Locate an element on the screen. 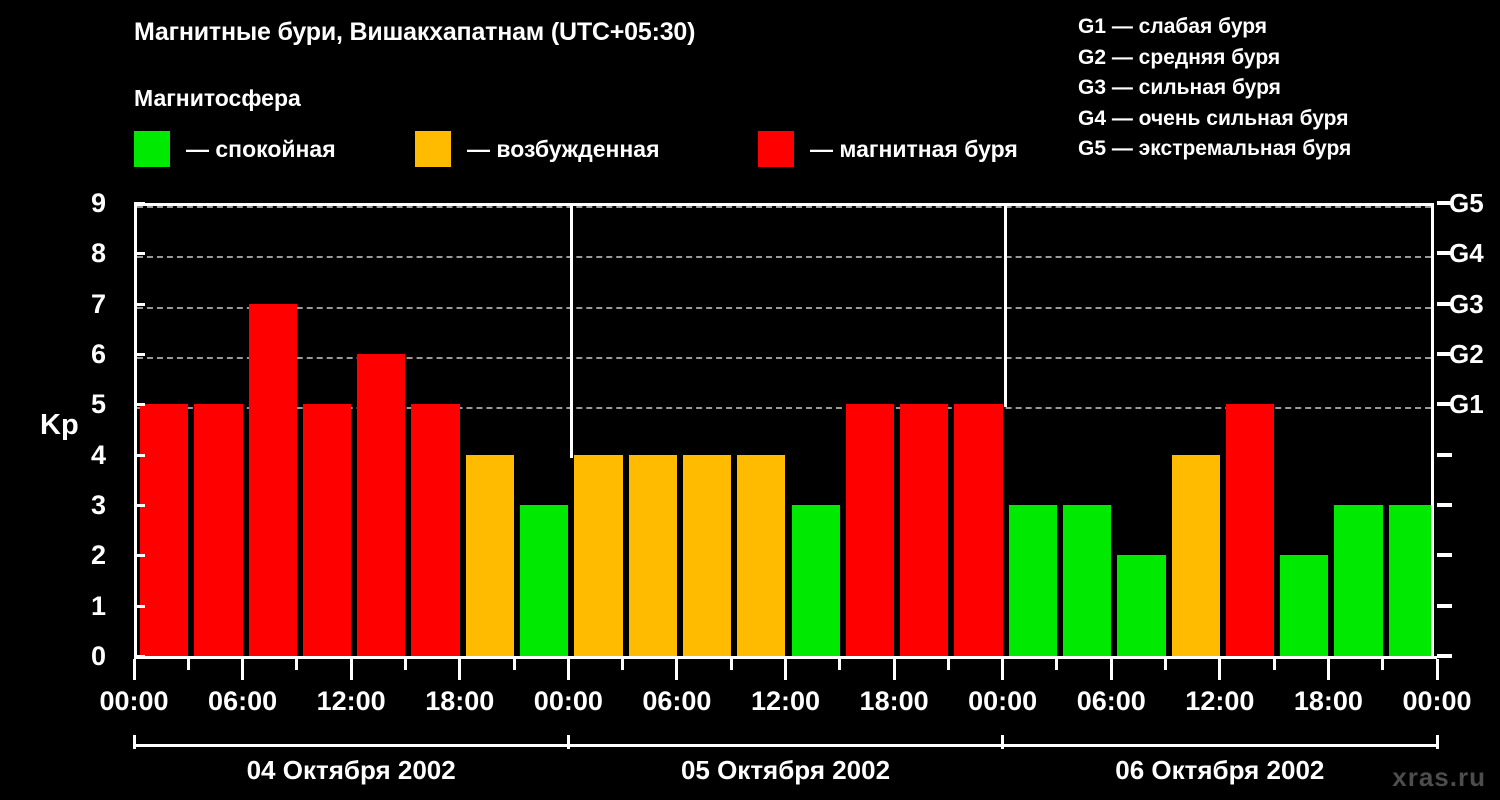 Image resolution: width=1500 pixels, height=800 pixels. day-separator is located at coordinates (571, 332).